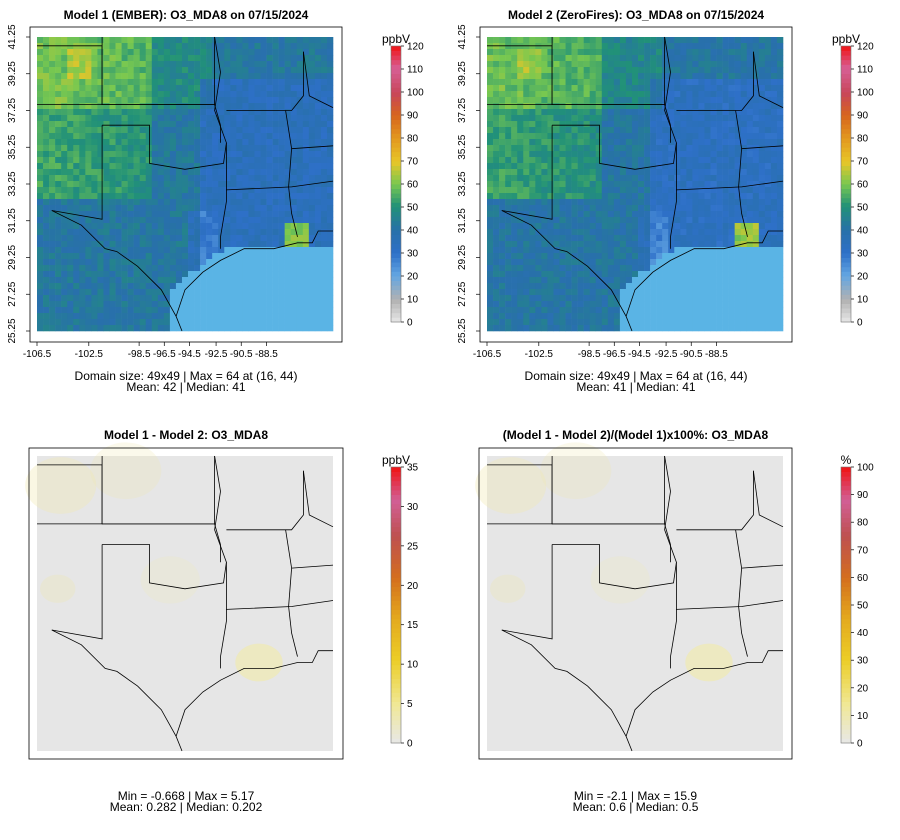  Describe the element at coordinates (462, 183) in the screenshot. I see `y-tick-label: 33.25` at that location.